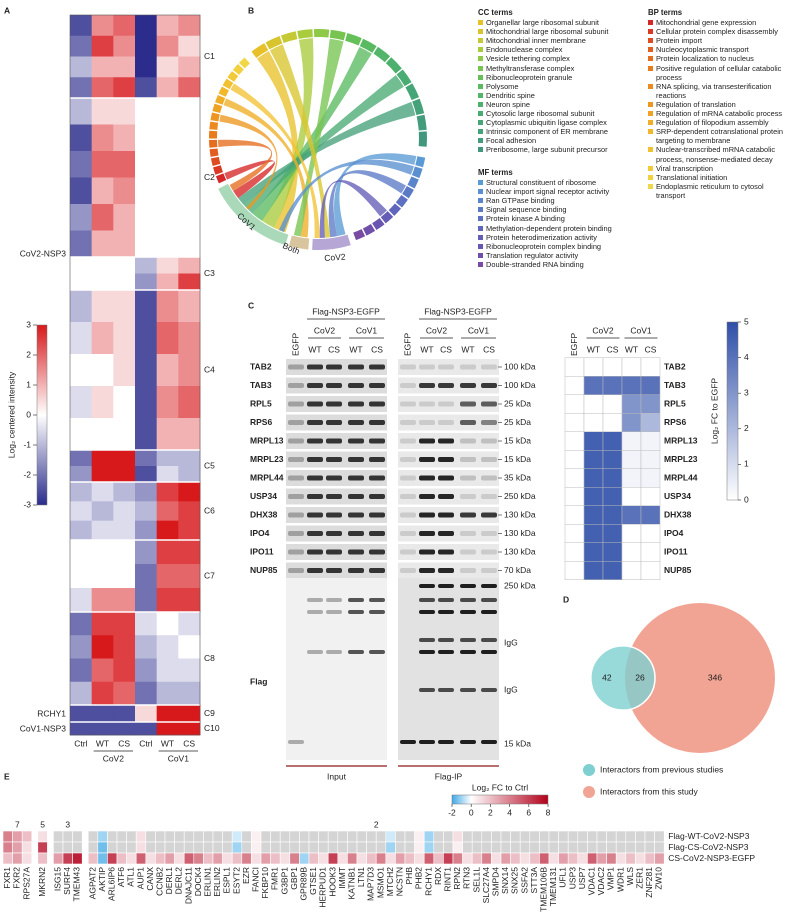 The height and width of the screenshot is (920, 787). What do you see at coordinates (574, 344) in the screenshot?
I see `lane-label: EGFP` at bounding box center [574, 344].